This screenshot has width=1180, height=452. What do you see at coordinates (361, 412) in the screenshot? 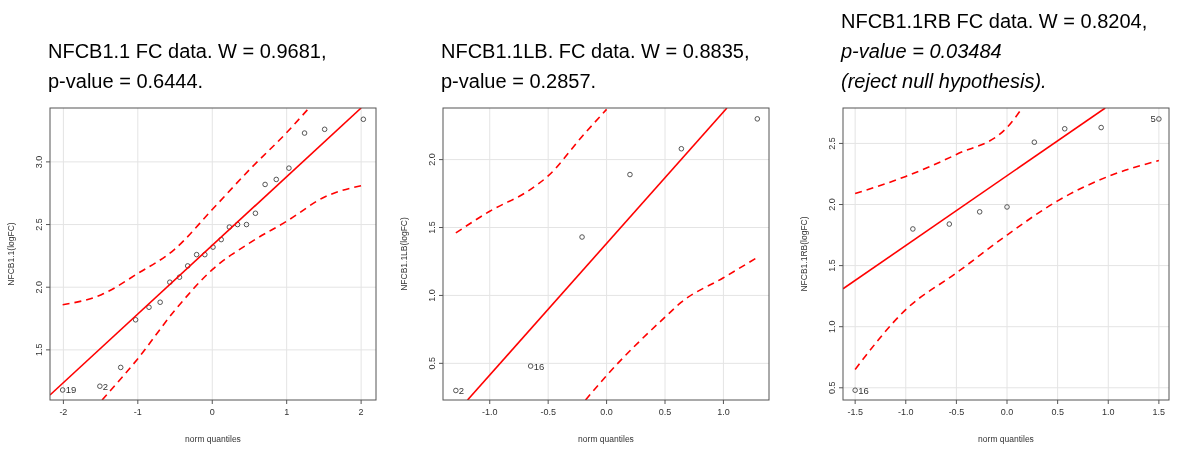
I see `x-tick-label: 2` at bounding box center [361, 412].